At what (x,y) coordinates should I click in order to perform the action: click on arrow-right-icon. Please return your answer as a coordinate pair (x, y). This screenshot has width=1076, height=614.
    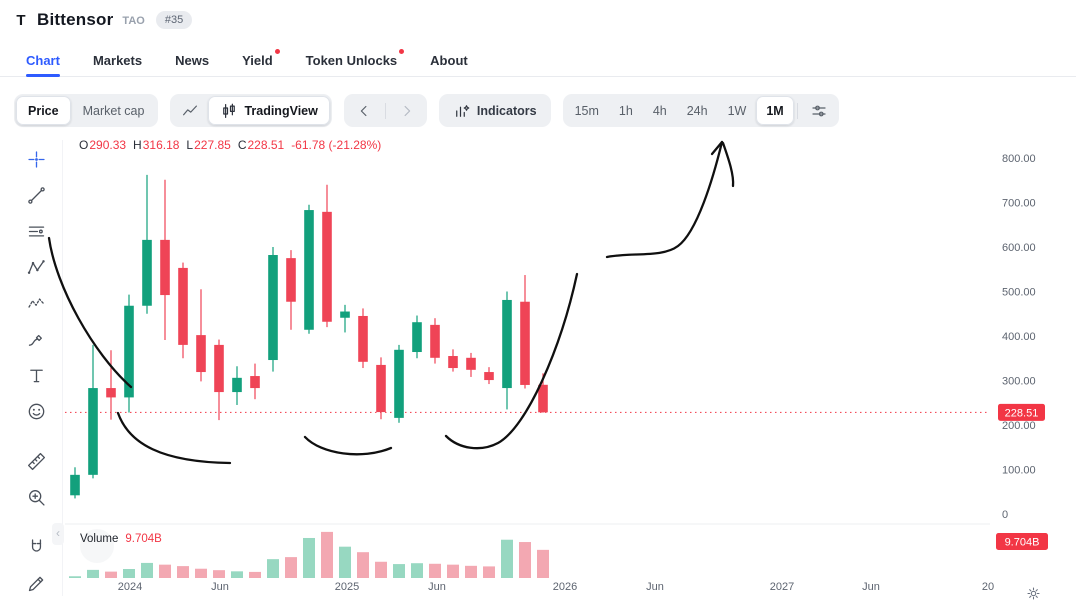
    Looking at the image, I should click on (407, 110).